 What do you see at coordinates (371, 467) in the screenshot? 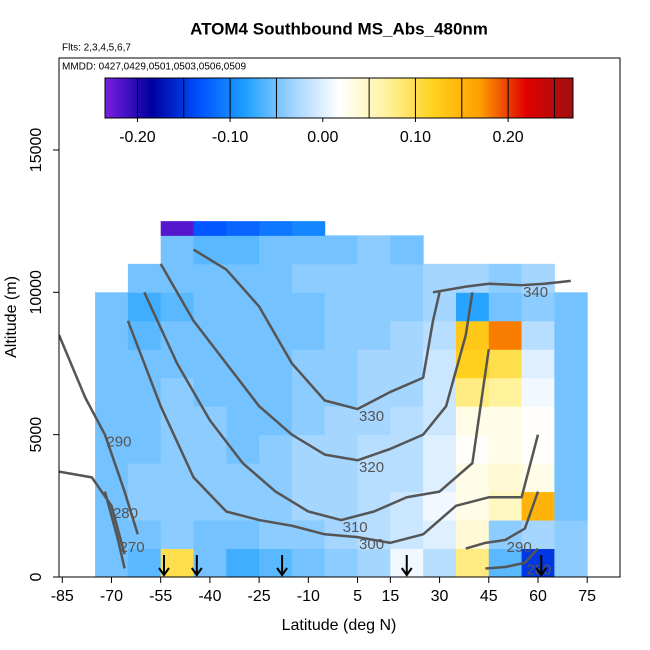
I see `contour-label: 320` at bounding box center [371, 467].